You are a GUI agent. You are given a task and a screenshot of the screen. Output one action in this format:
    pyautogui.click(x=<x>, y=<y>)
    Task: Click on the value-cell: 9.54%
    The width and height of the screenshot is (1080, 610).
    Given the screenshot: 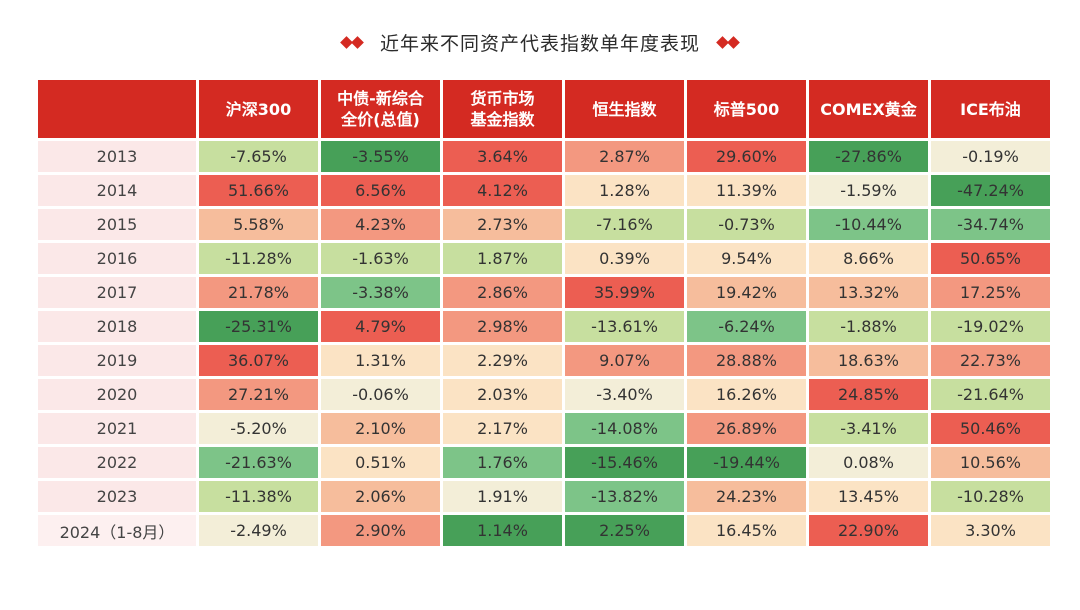 What is the action you would take?
    pyautogui.click(x=746, y=258)
    